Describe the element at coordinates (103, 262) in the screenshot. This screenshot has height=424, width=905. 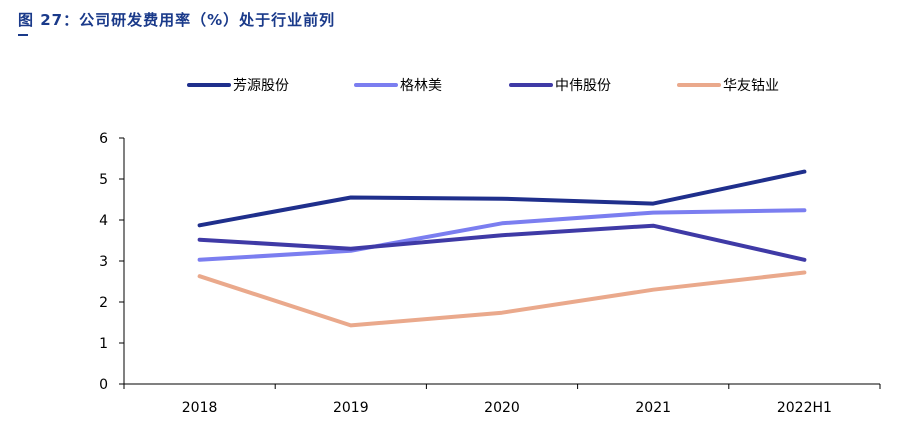
I see `y-tick-label: 3` at that location.